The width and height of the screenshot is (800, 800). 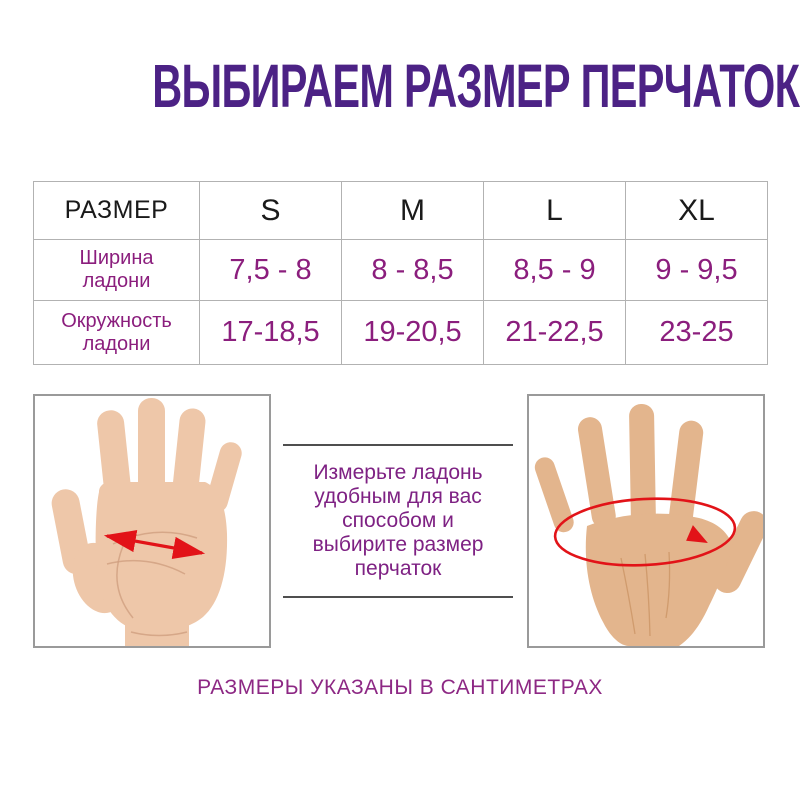 I want to click on palm-circumference-photo-frame, so click(x=646, y=521).